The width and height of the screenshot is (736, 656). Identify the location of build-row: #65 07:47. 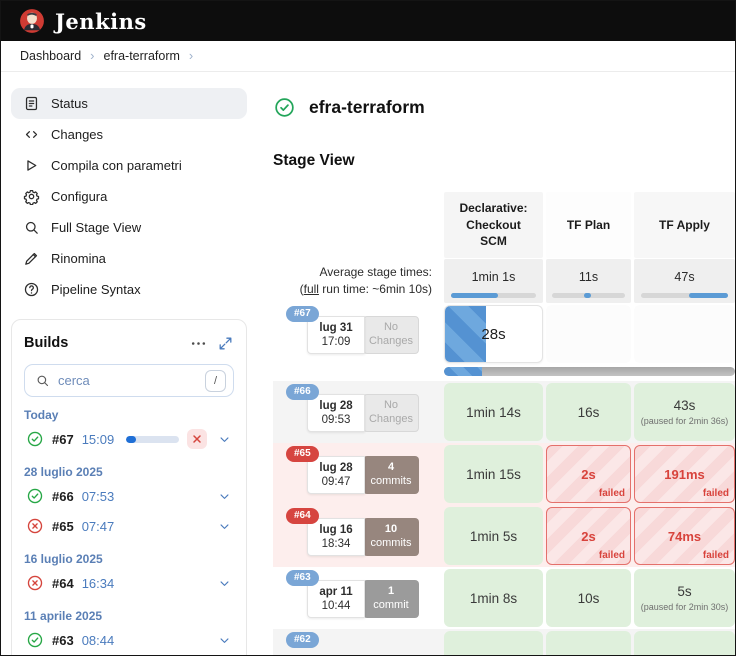
(129, 526).